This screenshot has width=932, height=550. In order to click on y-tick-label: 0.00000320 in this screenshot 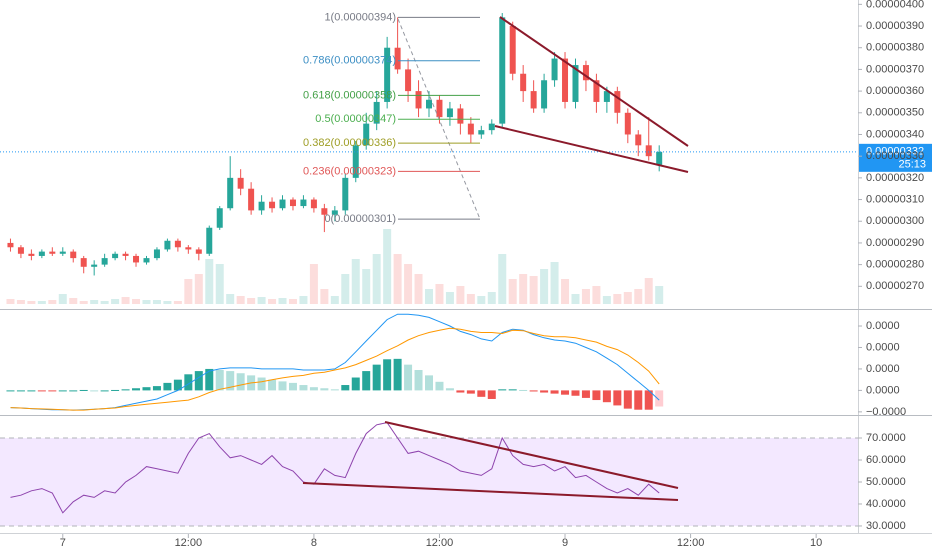, I will do `click(895, 178)`.